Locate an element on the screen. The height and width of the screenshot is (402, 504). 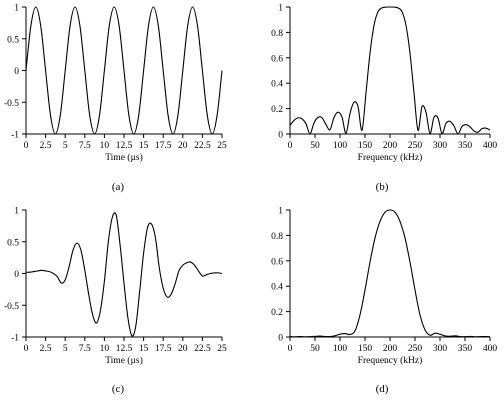
panel-label: (c) is located at coordinates (118, 389).